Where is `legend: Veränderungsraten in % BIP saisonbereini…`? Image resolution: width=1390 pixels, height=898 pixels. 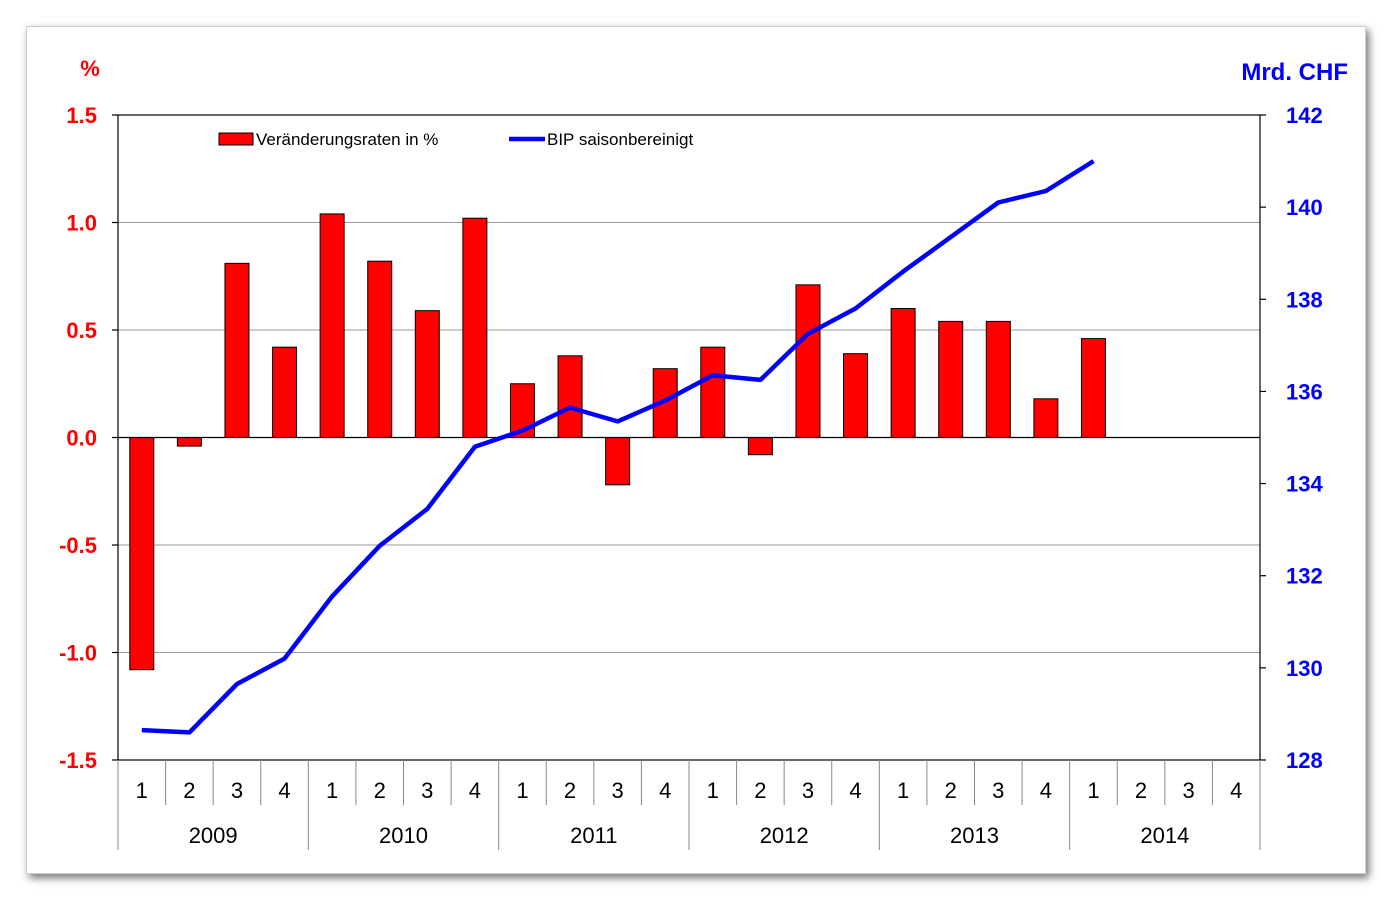
legend: Veränderungsraten in % BIP saisonbereini… is located at coordinates (455, 139).